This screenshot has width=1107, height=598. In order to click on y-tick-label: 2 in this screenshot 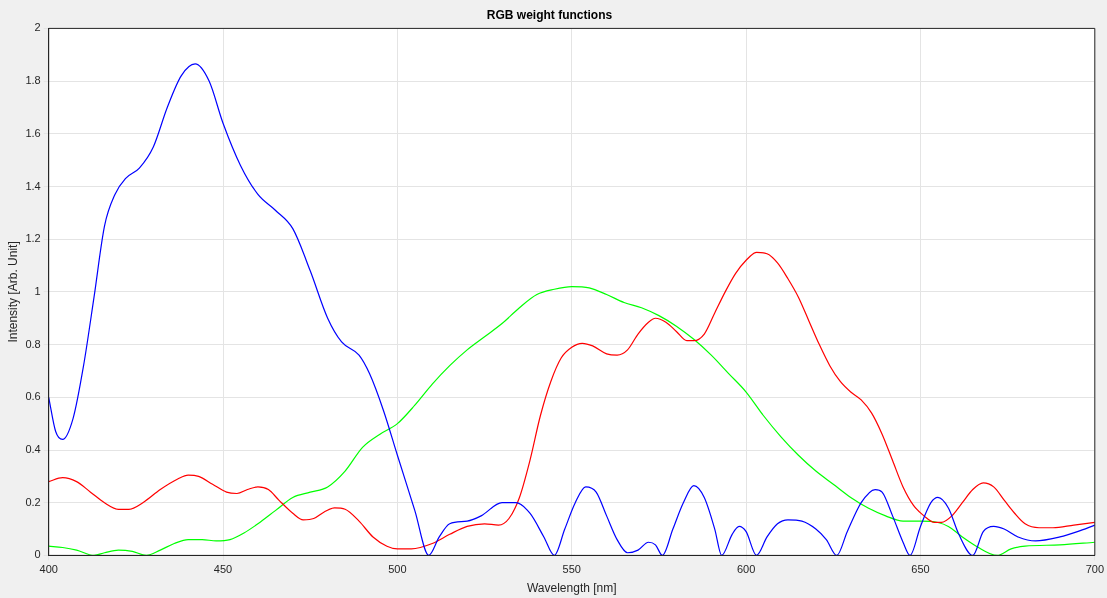, I will do `click(37, 27)`.